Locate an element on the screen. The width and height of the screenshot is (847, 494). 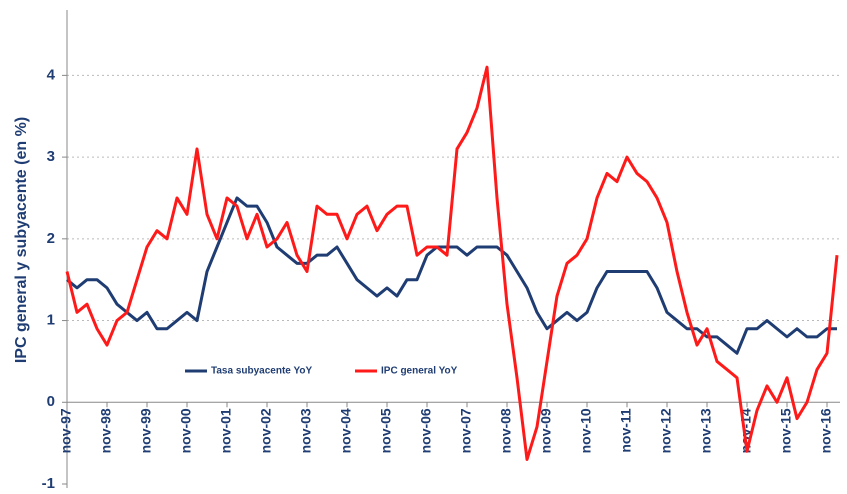
y-tick-label: 1 is located at coordinates (51, 320).